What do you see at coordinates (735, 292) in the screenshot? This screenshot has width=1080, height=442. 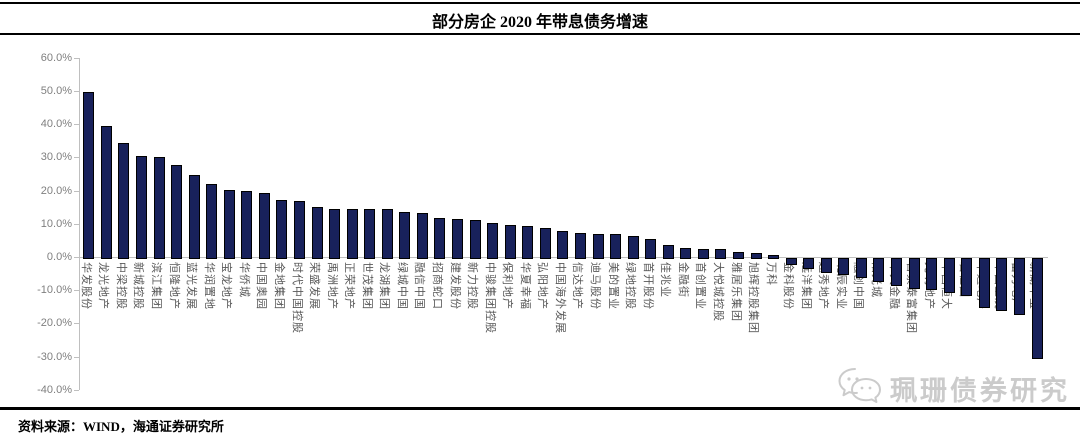 I see `category-label-text: 雅居乐集团` at bounding box center [735, 292].